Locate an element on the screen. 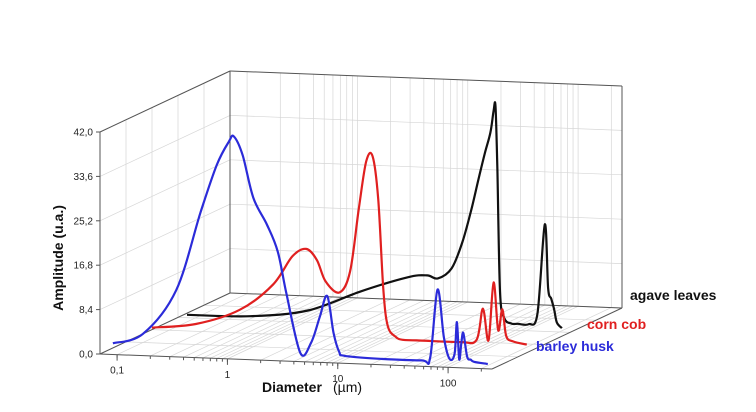 This screenshot has width=756, height=412. x-tick-label: 10 is located at coordinates (338, 379).